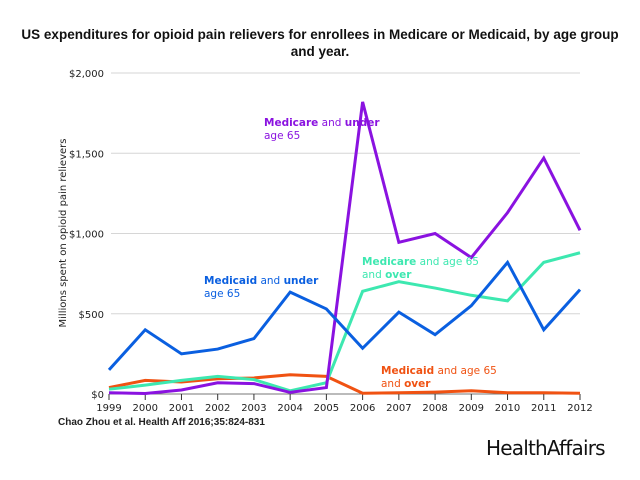 Image resolution: width=640 pixels, height=480 pixels. I want to click on y-tick-label: $1,000, so click(86, 235).